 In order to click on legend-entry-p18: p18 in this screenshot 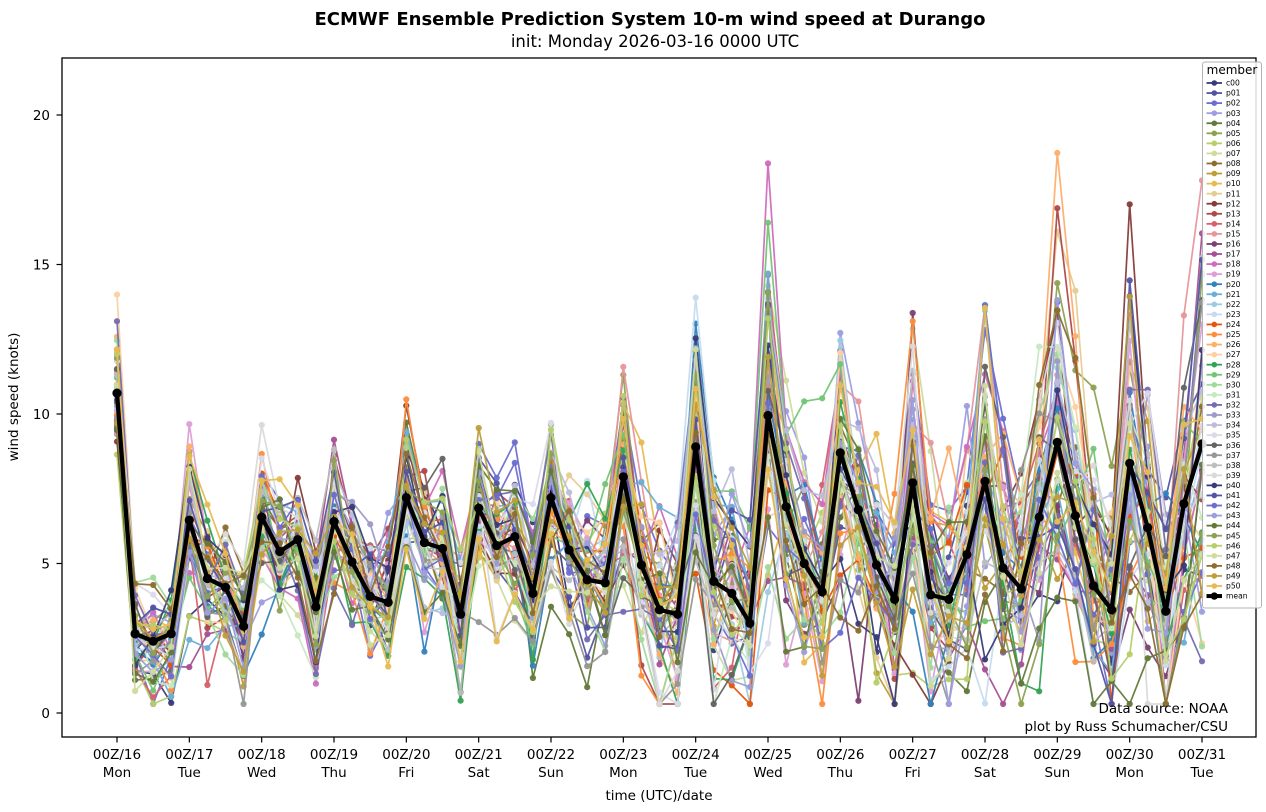, I will do `click(1223, 264)`.